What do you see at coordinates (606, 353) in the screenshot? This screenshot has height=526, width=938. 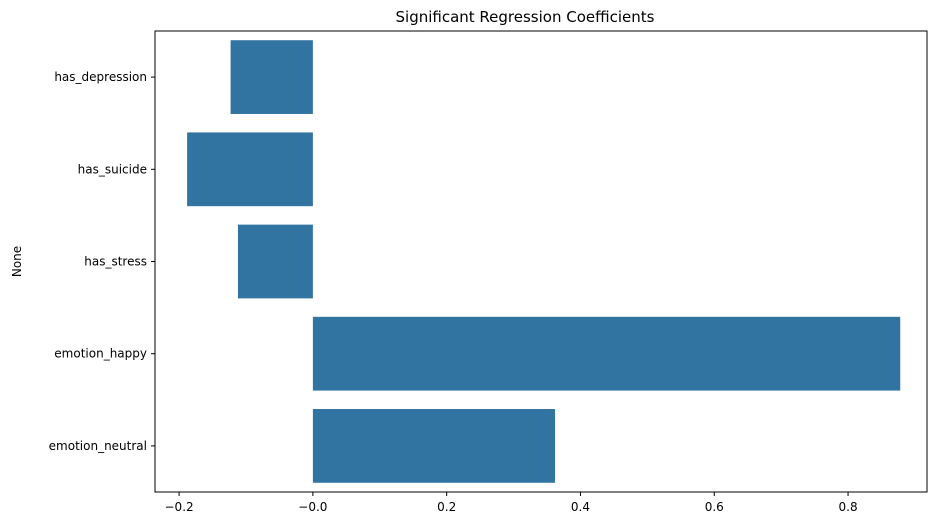 I see `bar-emotion_happy` at bounding box center [606, 353].